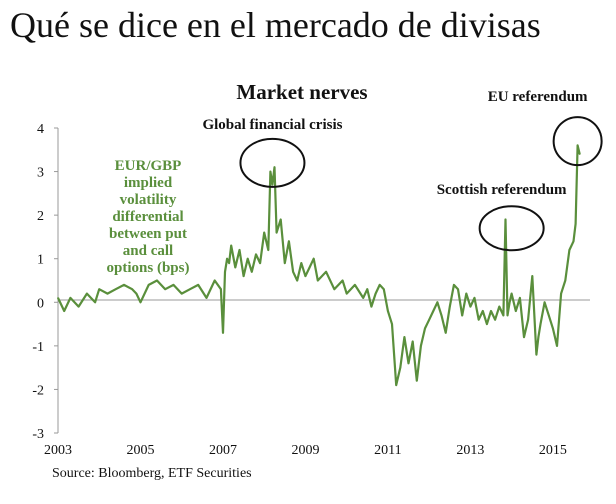  I want to click on chart-title: Market nerves, so click(301, 92).